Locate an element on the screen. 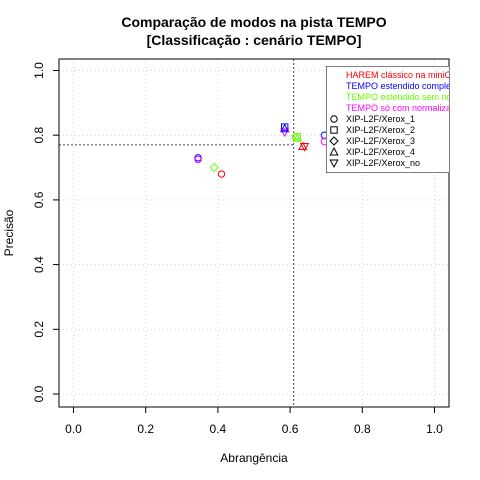  legend-color-entry: TEMPO estendido comple is located at coordinates (398, 86).